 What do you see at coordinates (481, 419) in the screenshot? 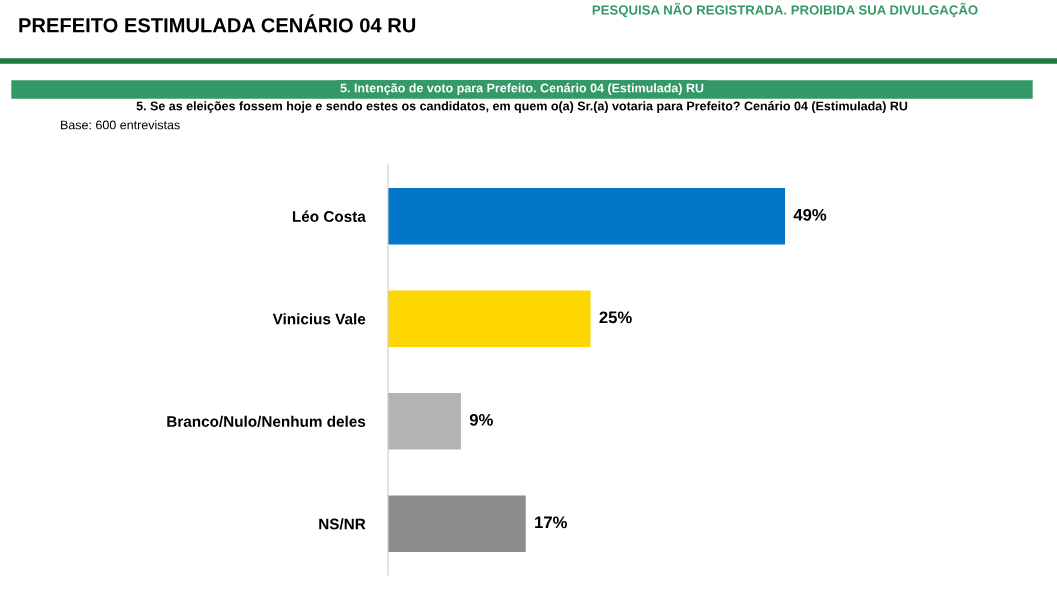
I see `data-label: 9%` at bounding box center [481, 419].